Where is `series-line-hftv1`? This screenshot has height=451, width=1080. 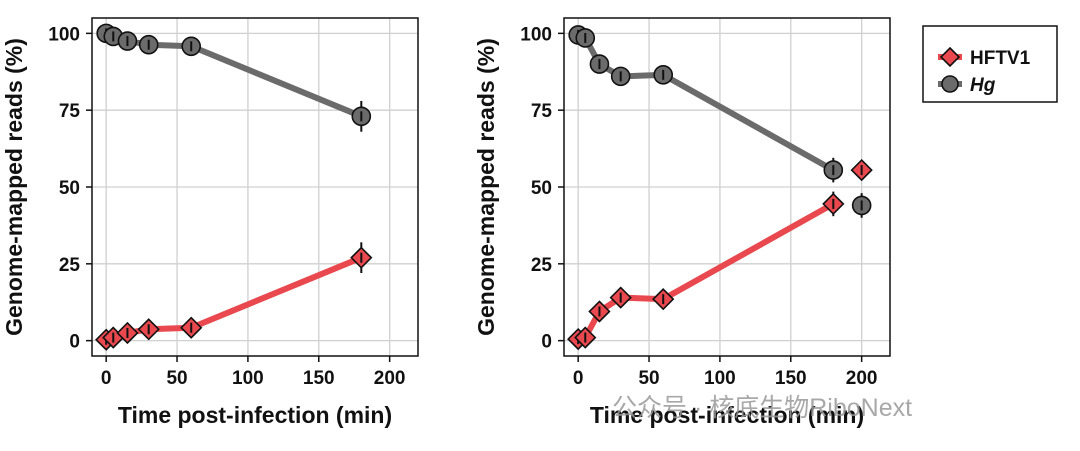 series-line-hftv1 is located at coordinates (706, 271).